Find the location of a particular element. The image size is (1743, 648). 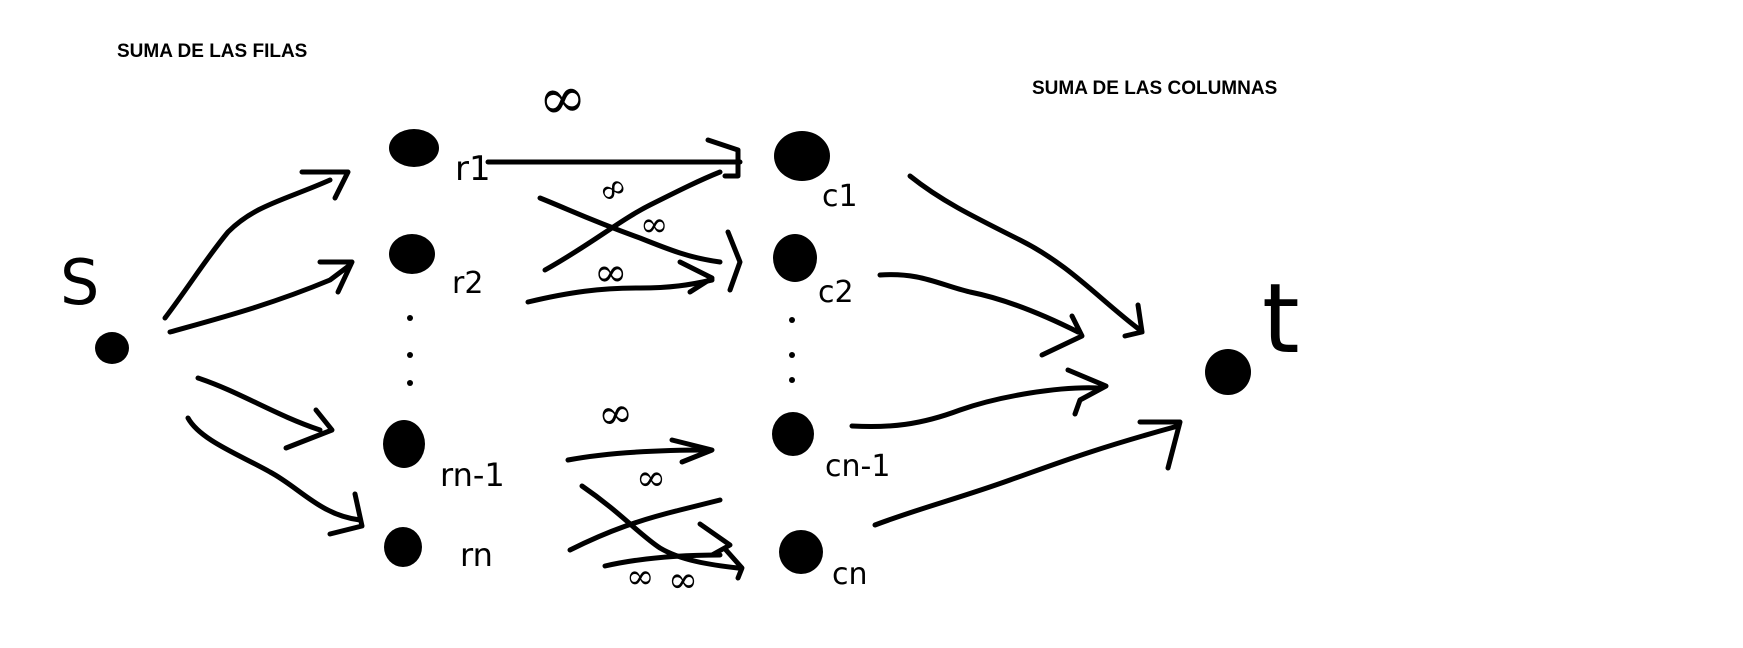

row-to-col-edges-top is located at coordinates (614, 221).